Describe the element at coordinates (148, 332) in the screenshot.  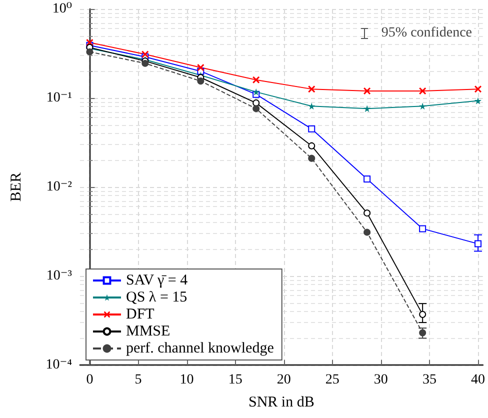
I see `legend-label: MMSE` at that location.